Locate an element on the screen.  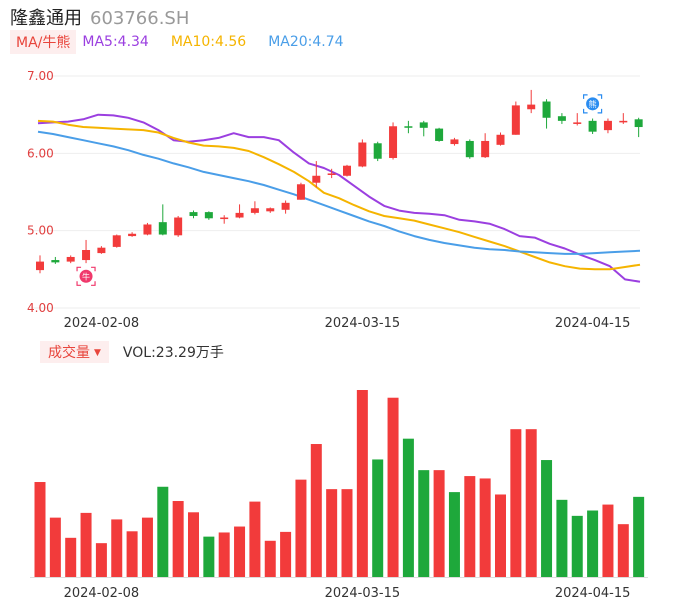
price-x-tick: 2024-02-08 is located at coordinates (102, 323).